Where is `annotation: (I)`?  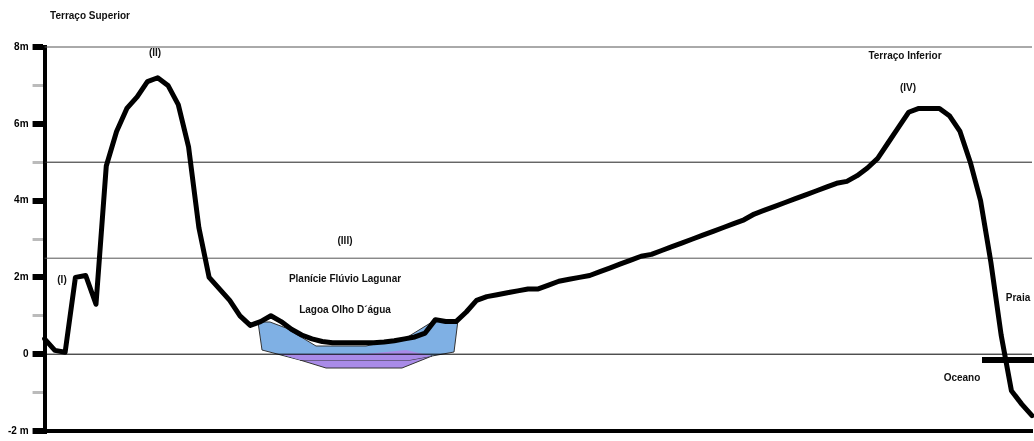
annotation: (I) is located at coordinates (62, 279).